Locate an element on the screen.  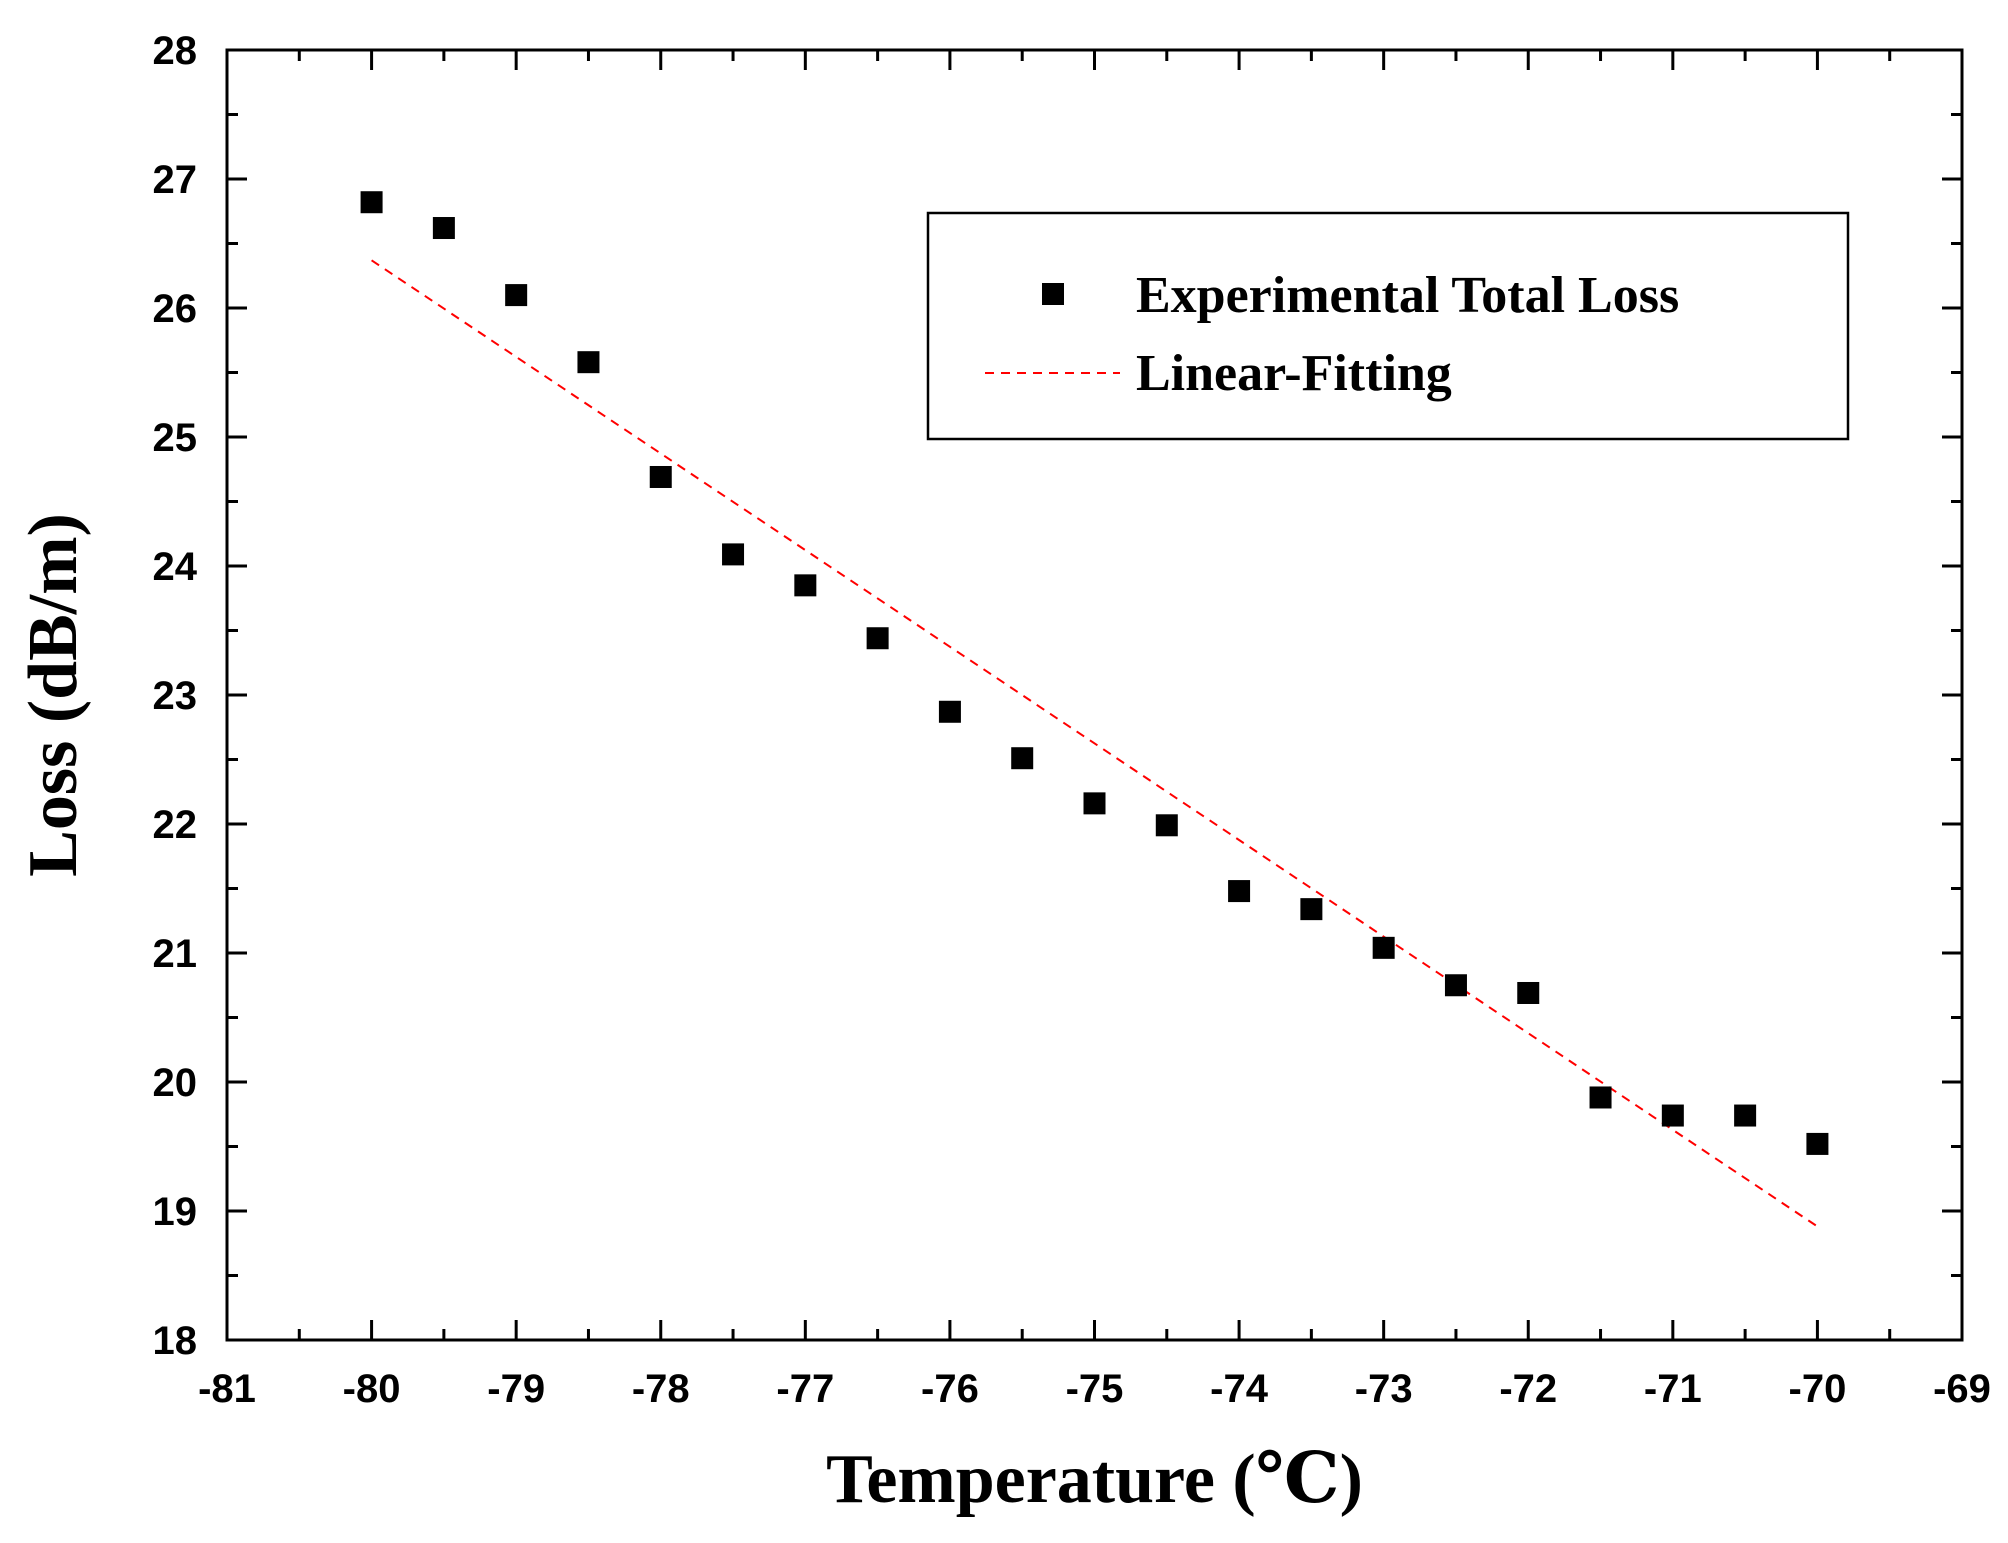
x-tick-label: -79 is located at coordinates (516, 1389).